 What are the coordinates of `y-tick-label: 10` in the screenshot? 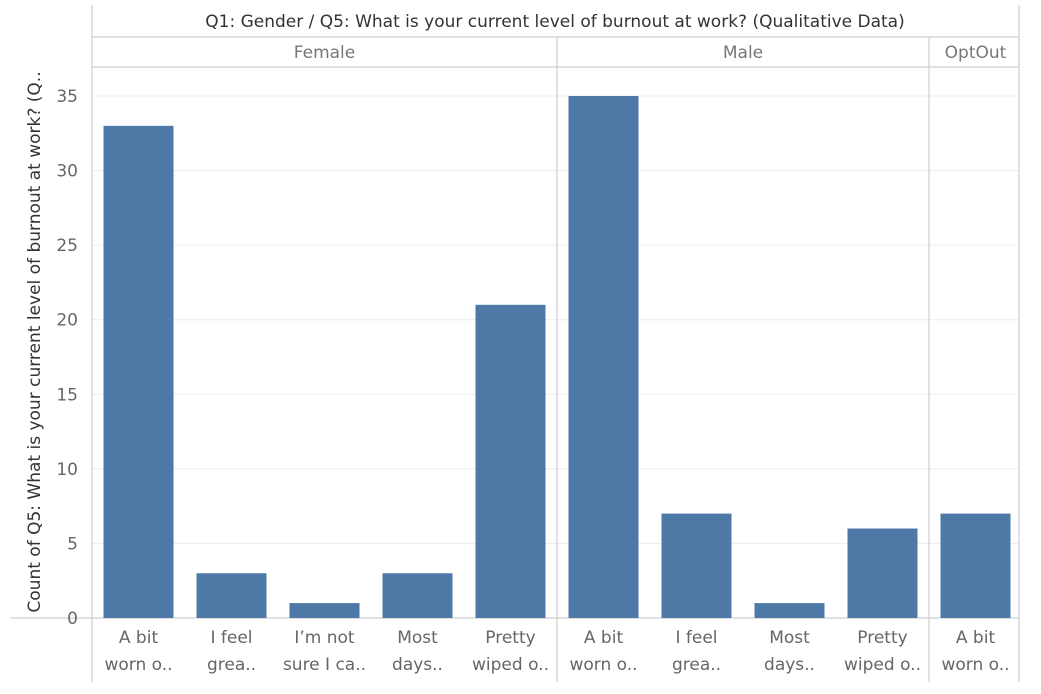 It's located at (67, 470).